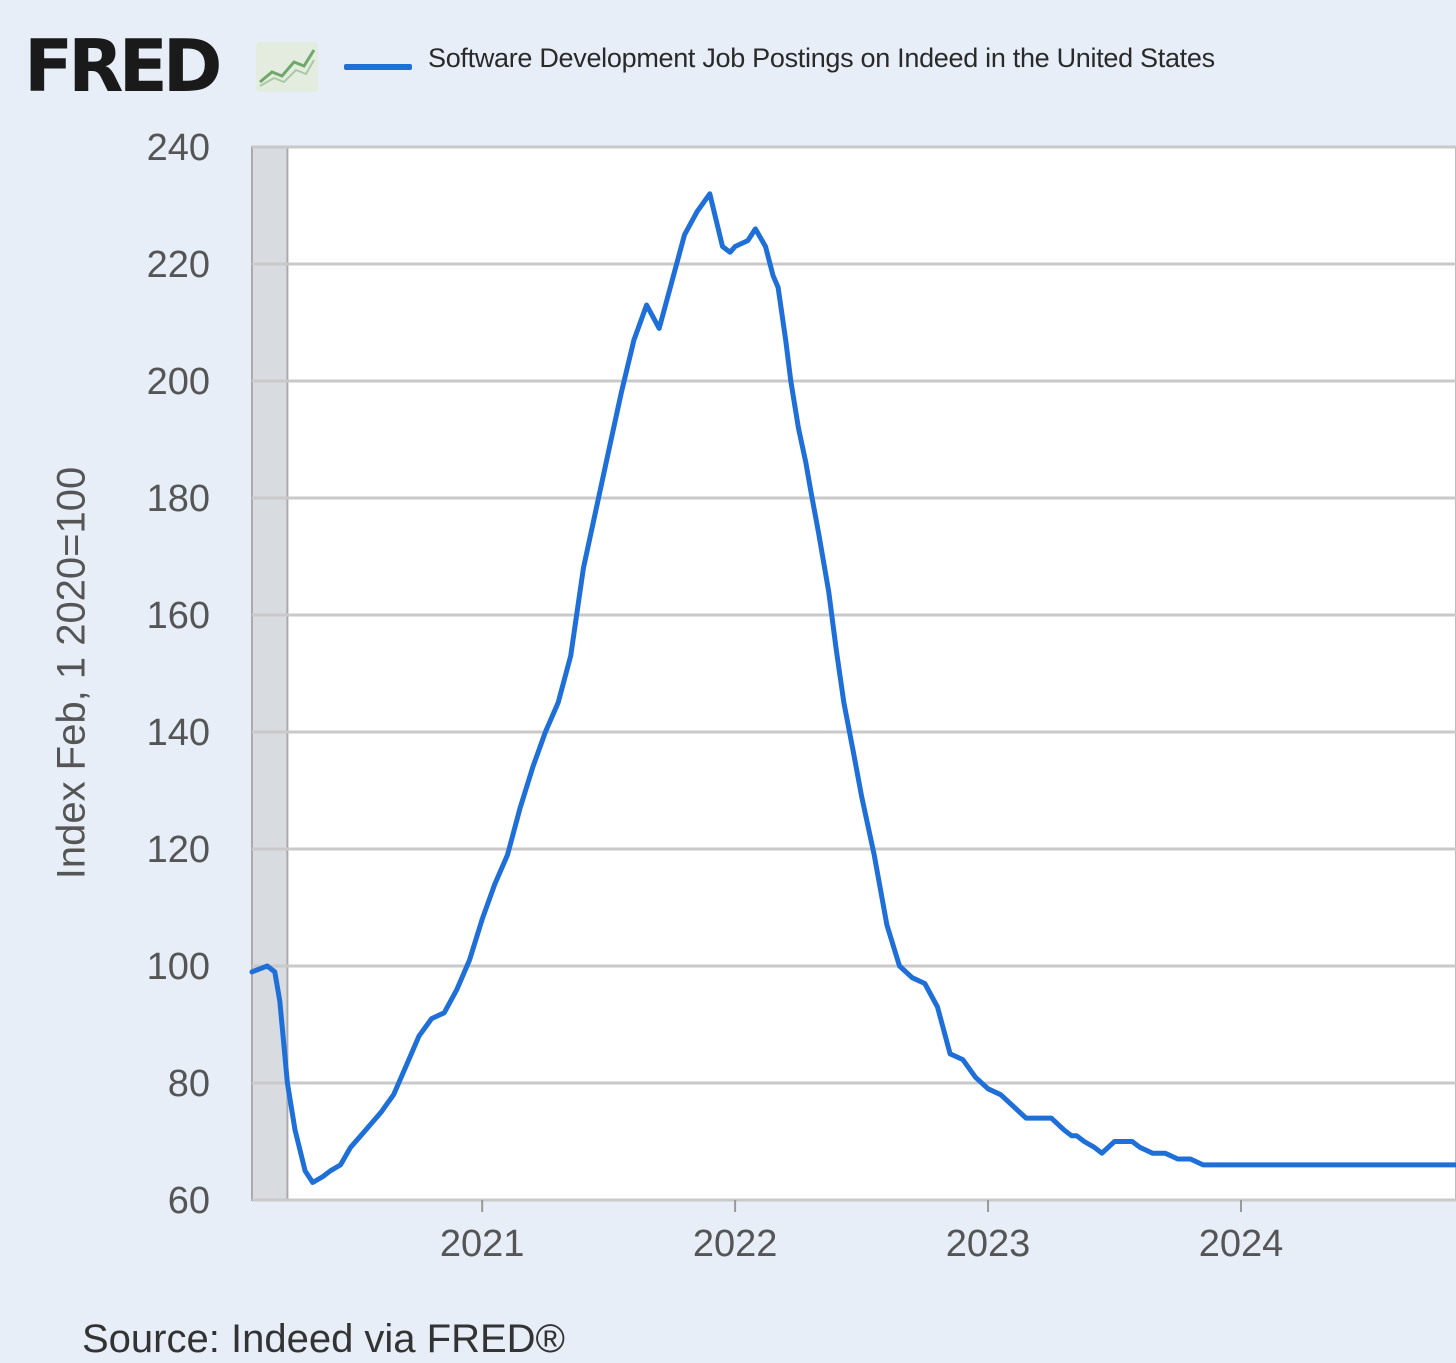 The width and height of the screenshot is (1456, 1363). Describe the element at coordinates (178, 382) in the screenshot. I see `y-tick-label: 200` at that location.